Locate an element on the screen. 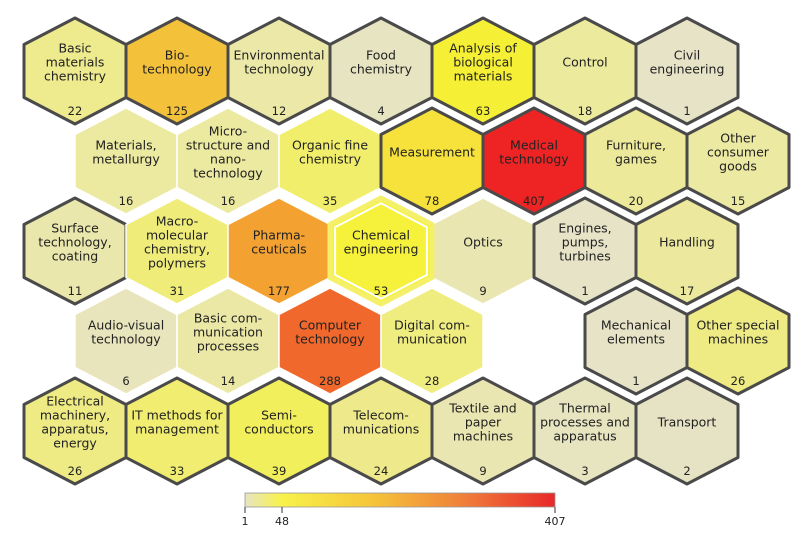 Image resolution: width=799 pixels, height=539 pixels. hex-biotechnology: Bio-technology 125 is located at coordinates (177, 71).